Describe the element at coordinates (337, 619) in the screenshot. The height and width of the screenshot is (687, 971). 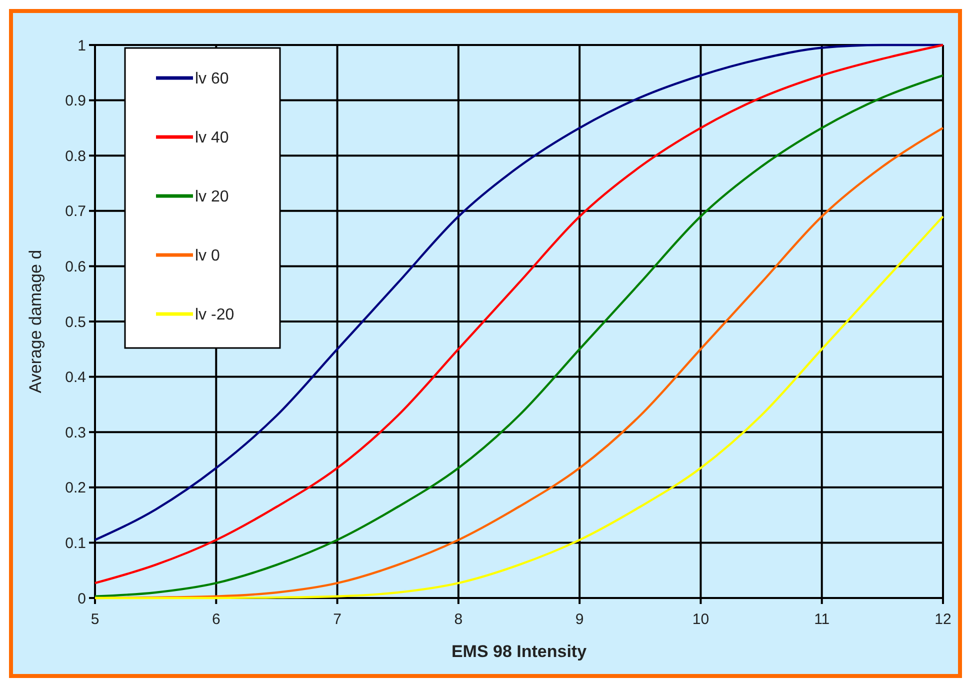
I see `x-tick-label: 7` at that location.